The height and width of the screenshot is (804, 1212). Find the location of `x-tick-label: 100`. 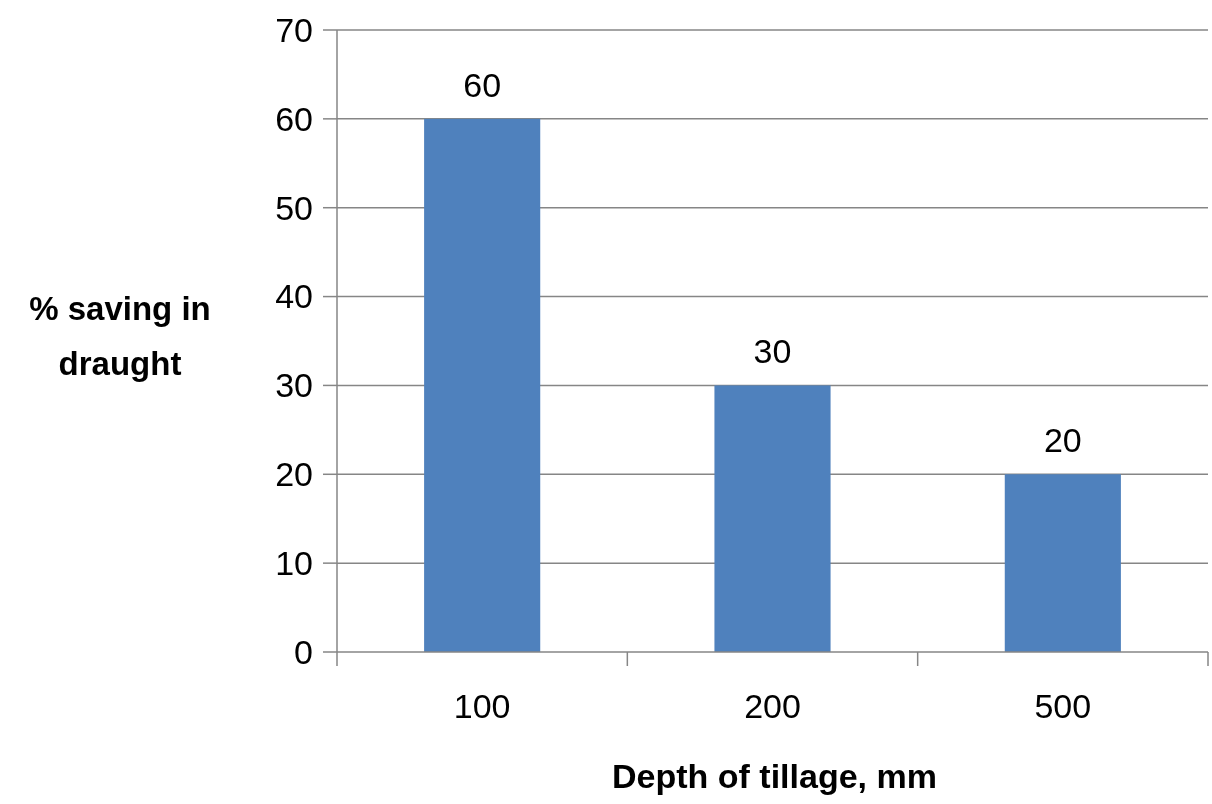

x-tick-label: 100 is located at coordinates (482, 706).